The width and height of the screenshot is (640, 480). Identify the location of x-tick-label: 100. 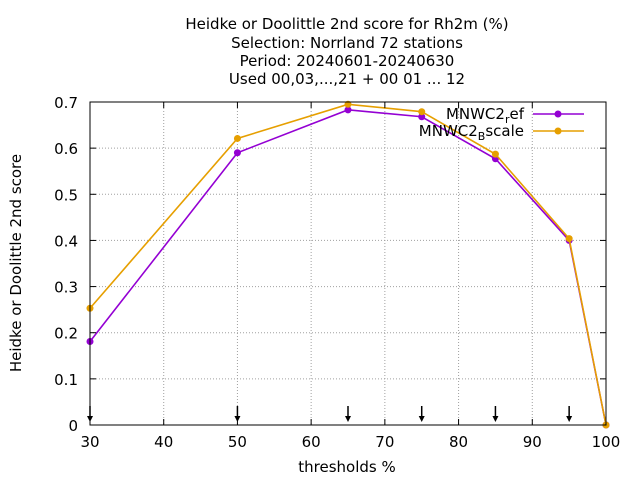
(606, 442).